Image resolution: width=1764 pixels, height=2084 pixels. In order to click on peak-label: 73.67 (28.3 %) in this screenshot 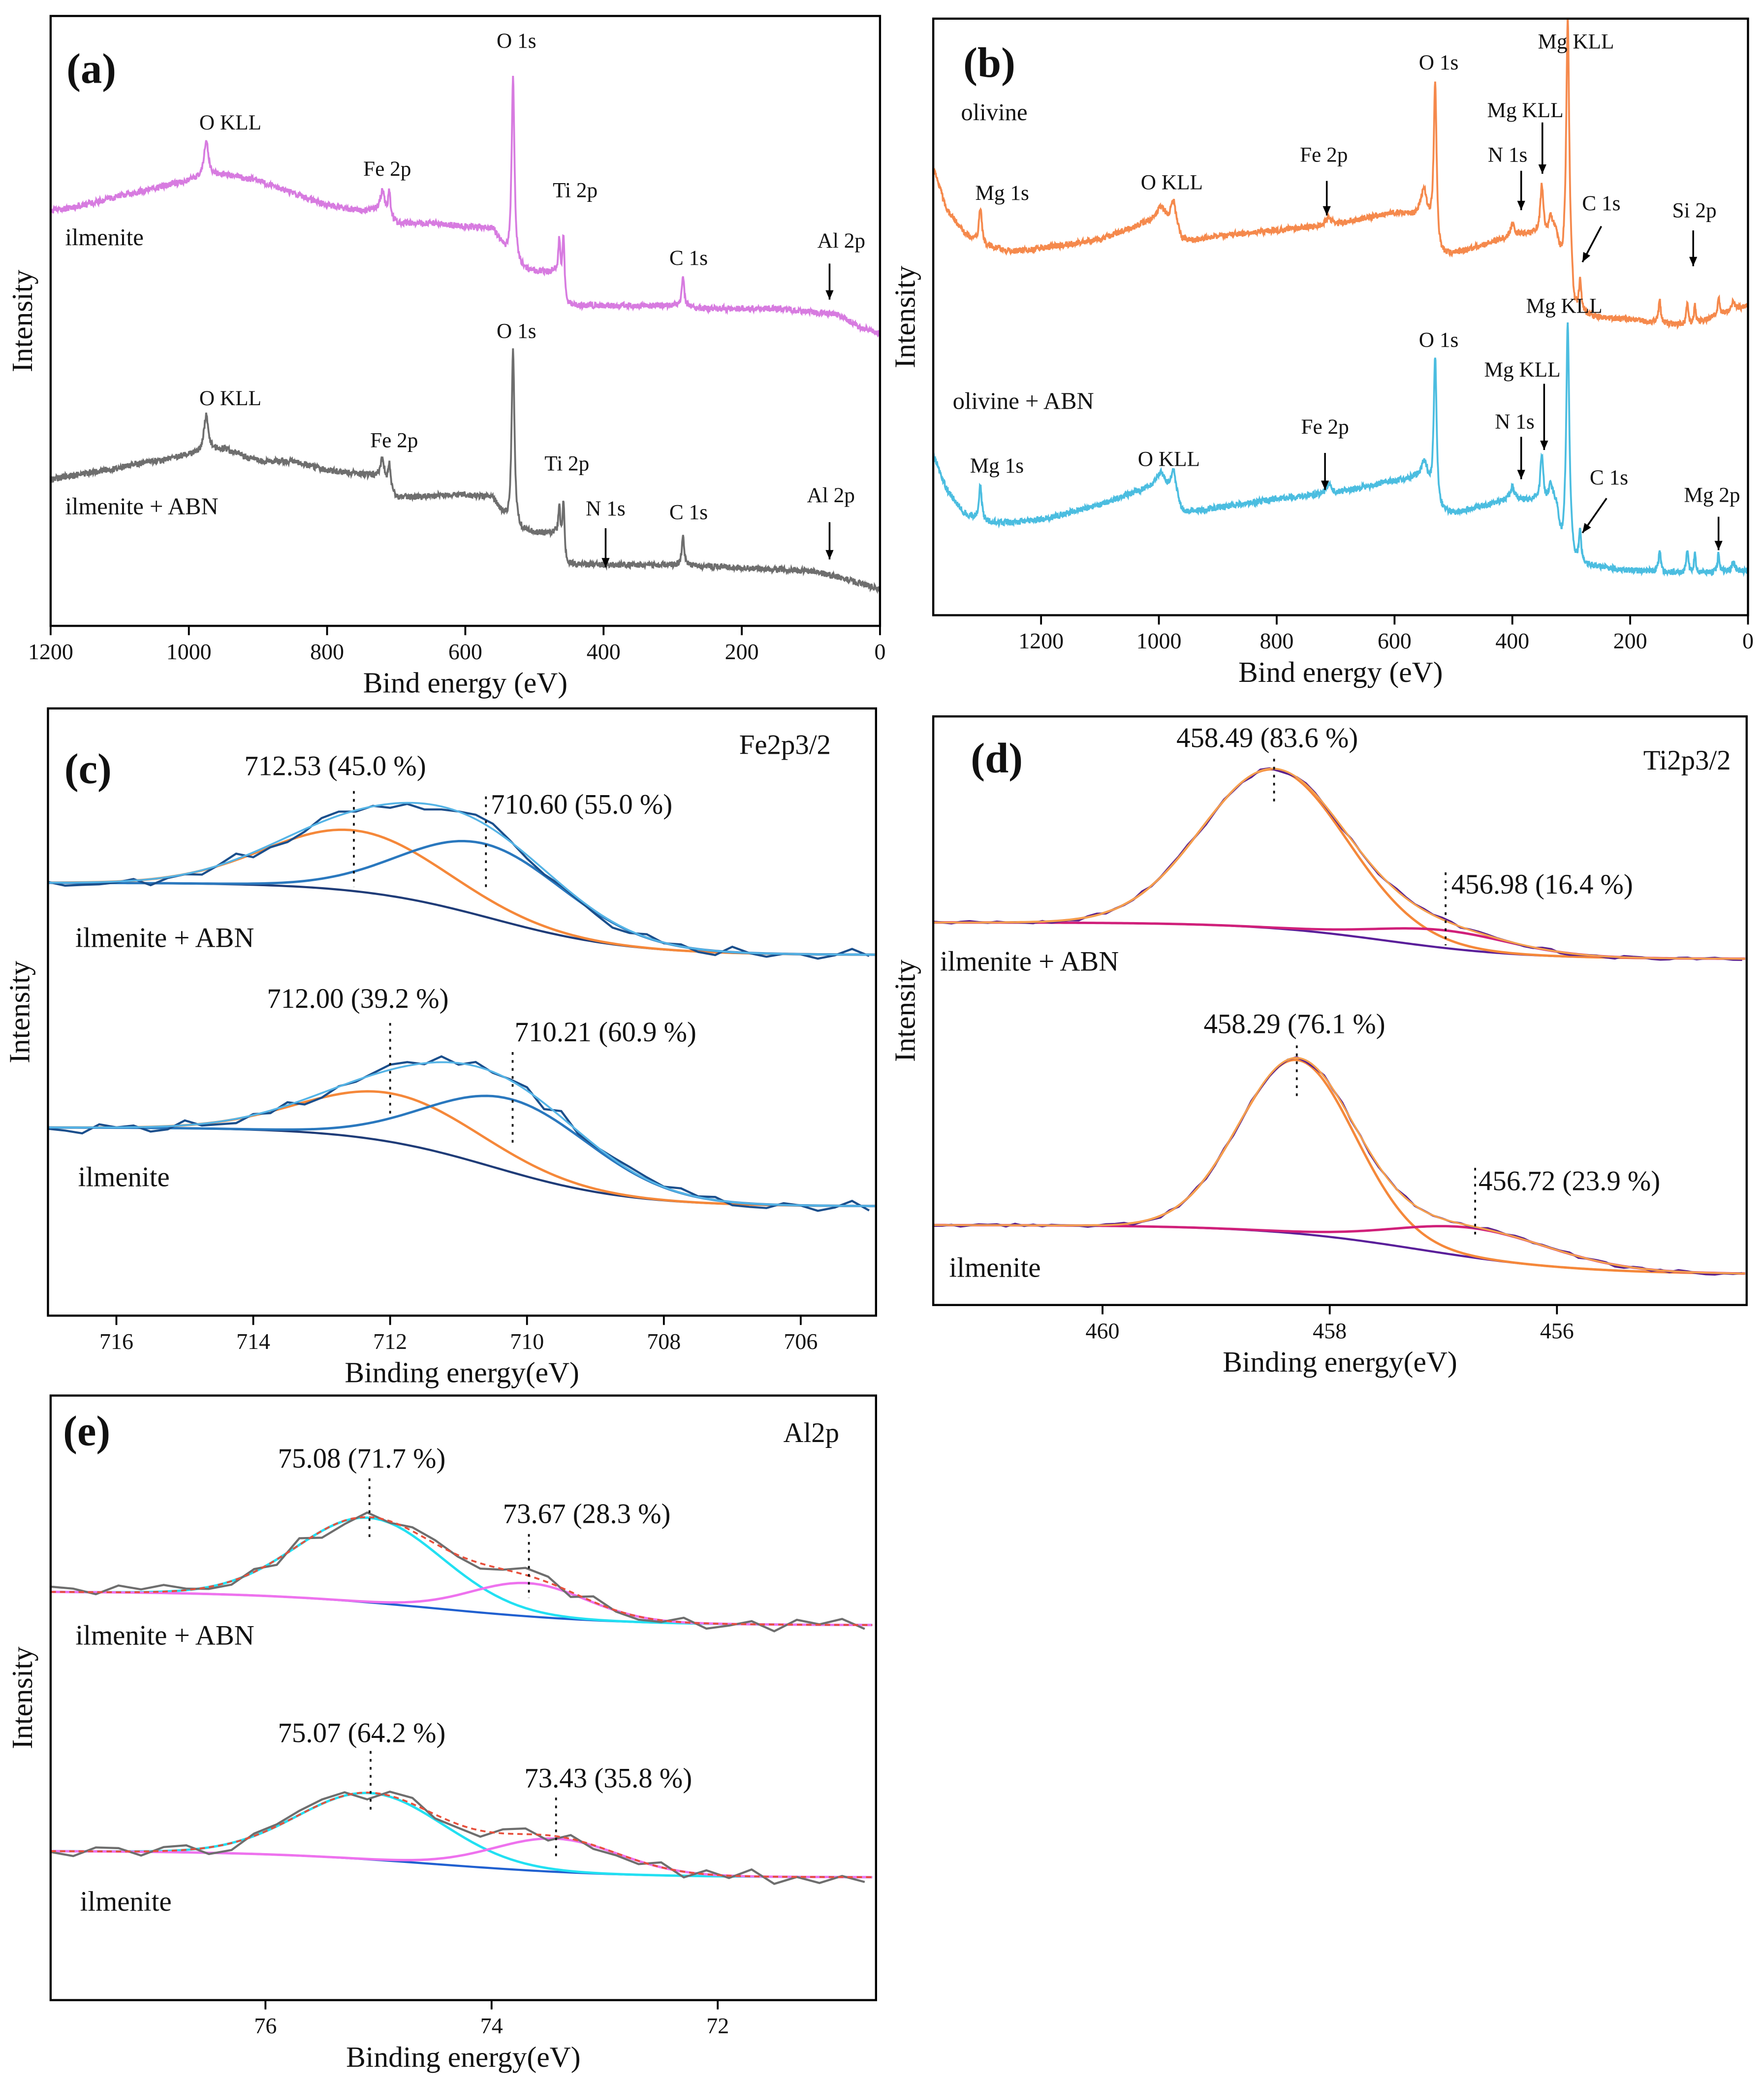, I will do `click(587, 1514)`.